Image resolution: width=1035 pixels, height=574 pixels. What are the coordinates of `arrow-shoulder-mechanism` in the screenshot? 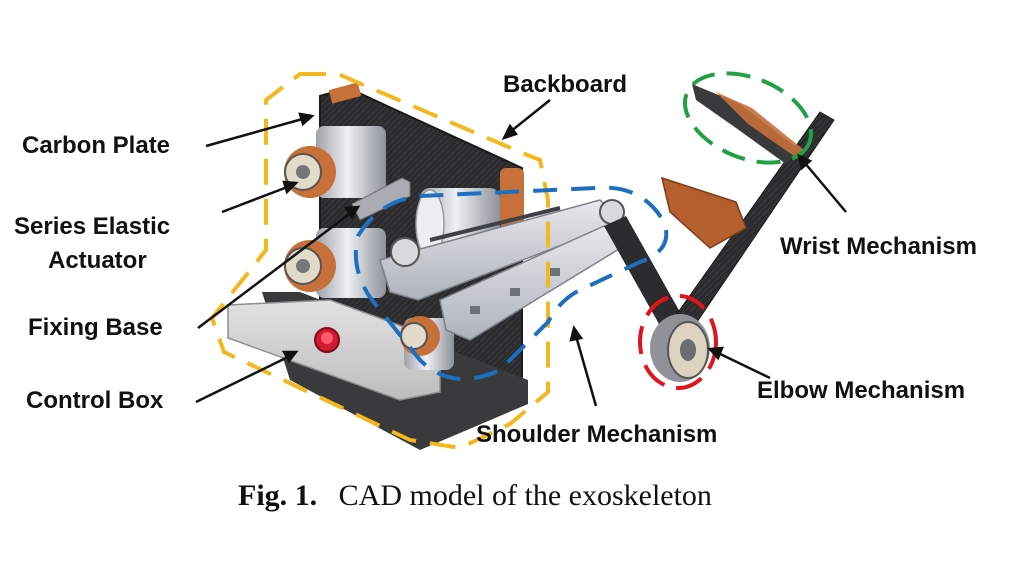 It's located at (586, 371).